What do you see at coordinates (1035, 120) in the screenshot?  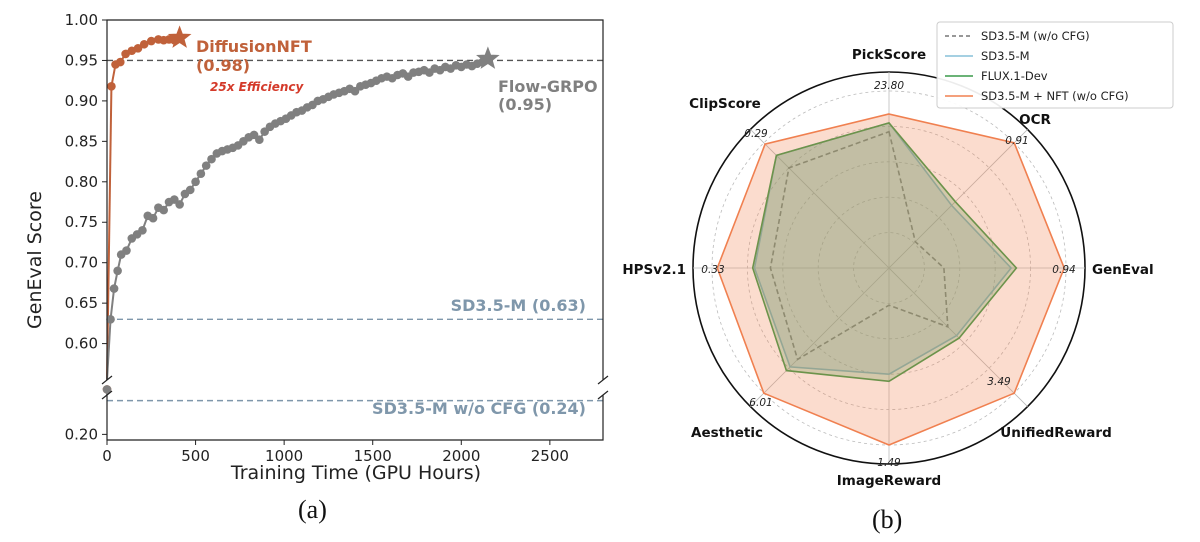 I see `radar-axis-label-ocr: OCR` at bounding box center [1035, 120].